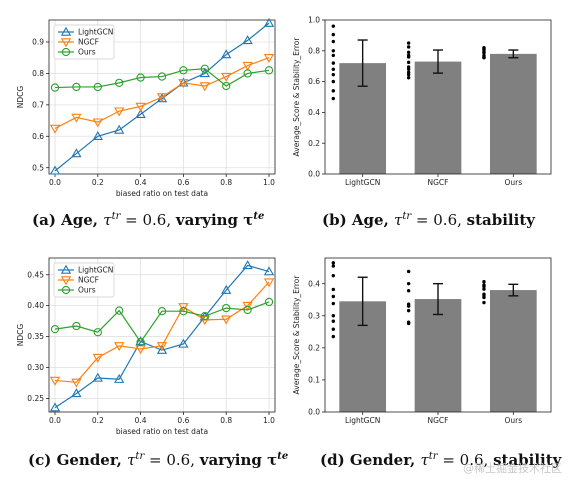 This screenshot has height=489, width=577. I want to click on x-axis-label: biased ratio on test data, so click(162, 193).